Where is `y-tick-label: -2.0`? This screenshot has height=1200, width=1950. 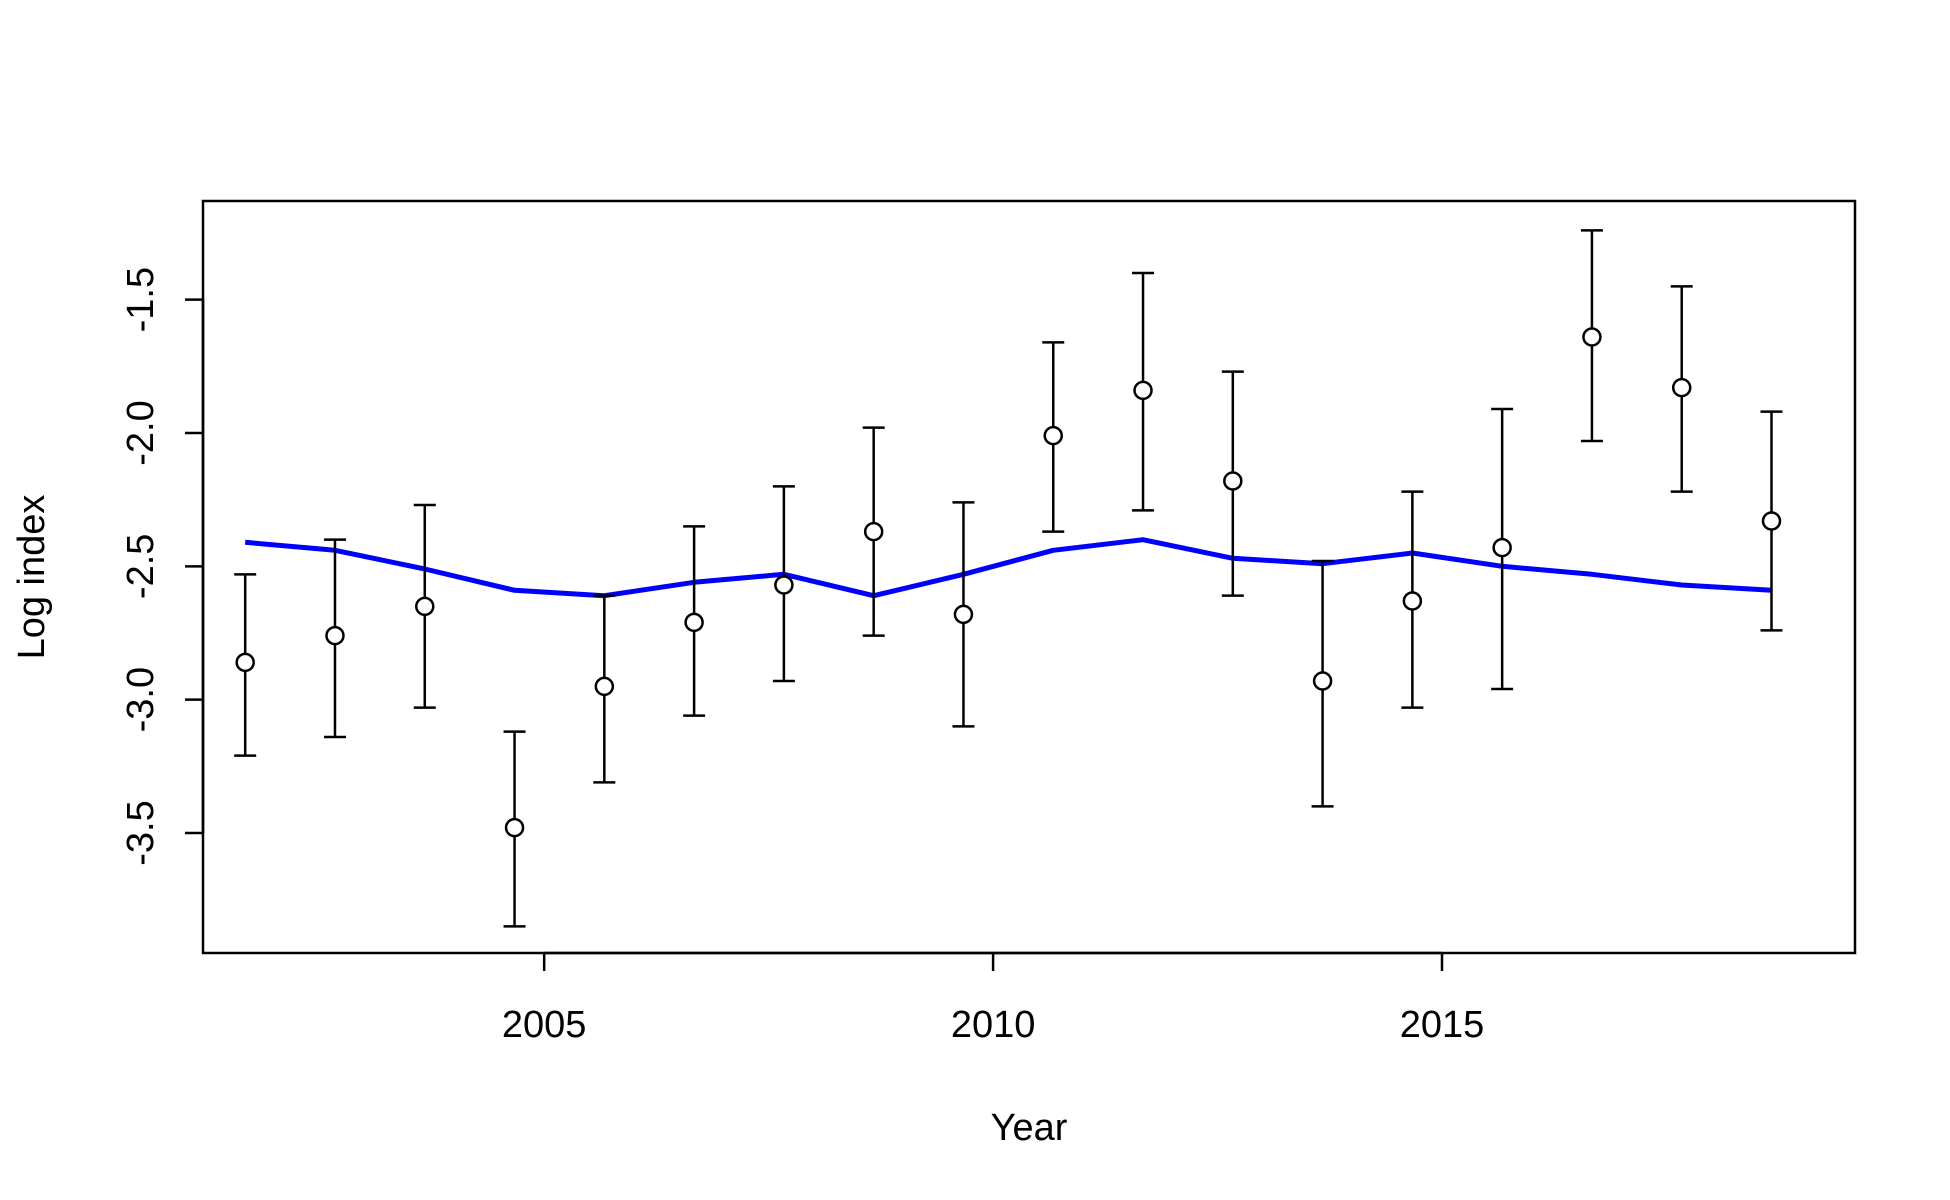 y-tick-label: -2.0 is located at coordinates (141, 432).